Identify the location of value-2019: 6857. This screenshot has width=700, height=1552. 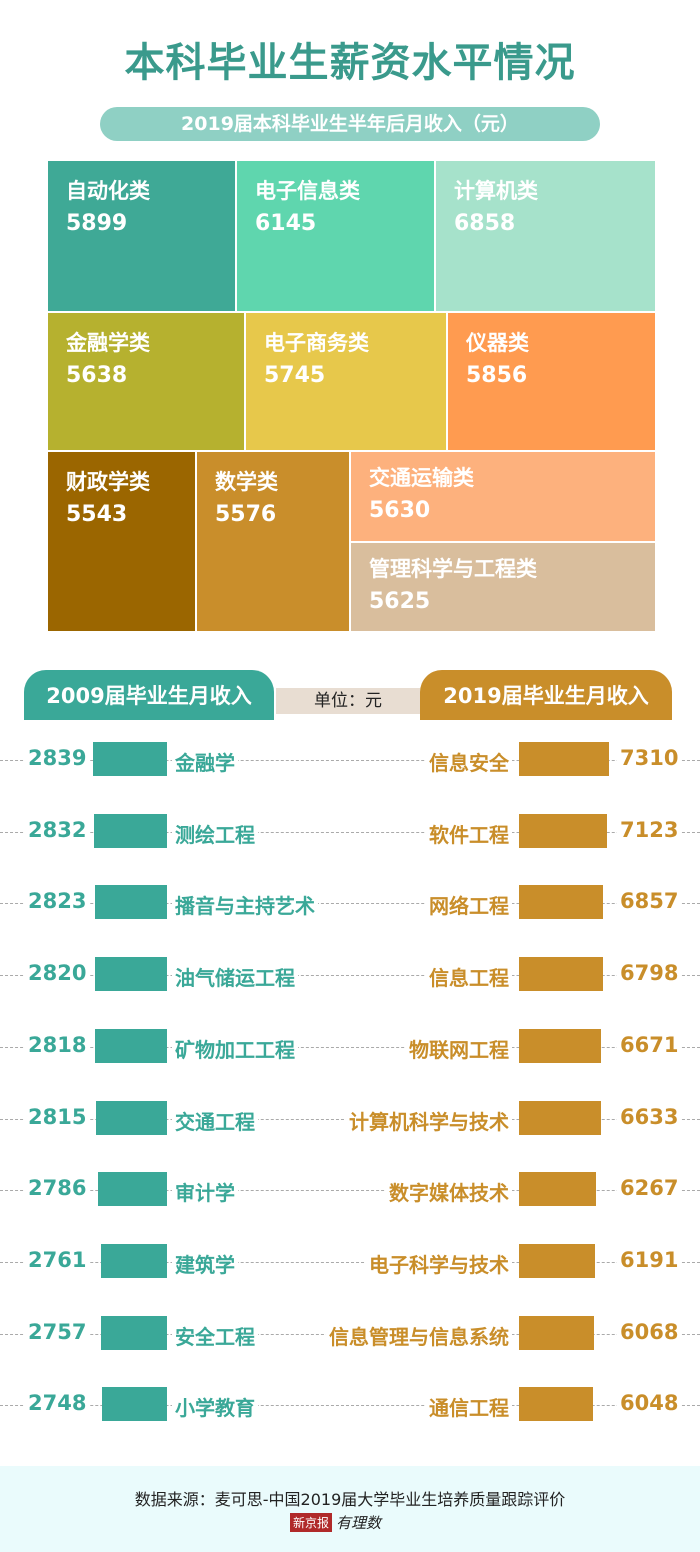
(649, 901).